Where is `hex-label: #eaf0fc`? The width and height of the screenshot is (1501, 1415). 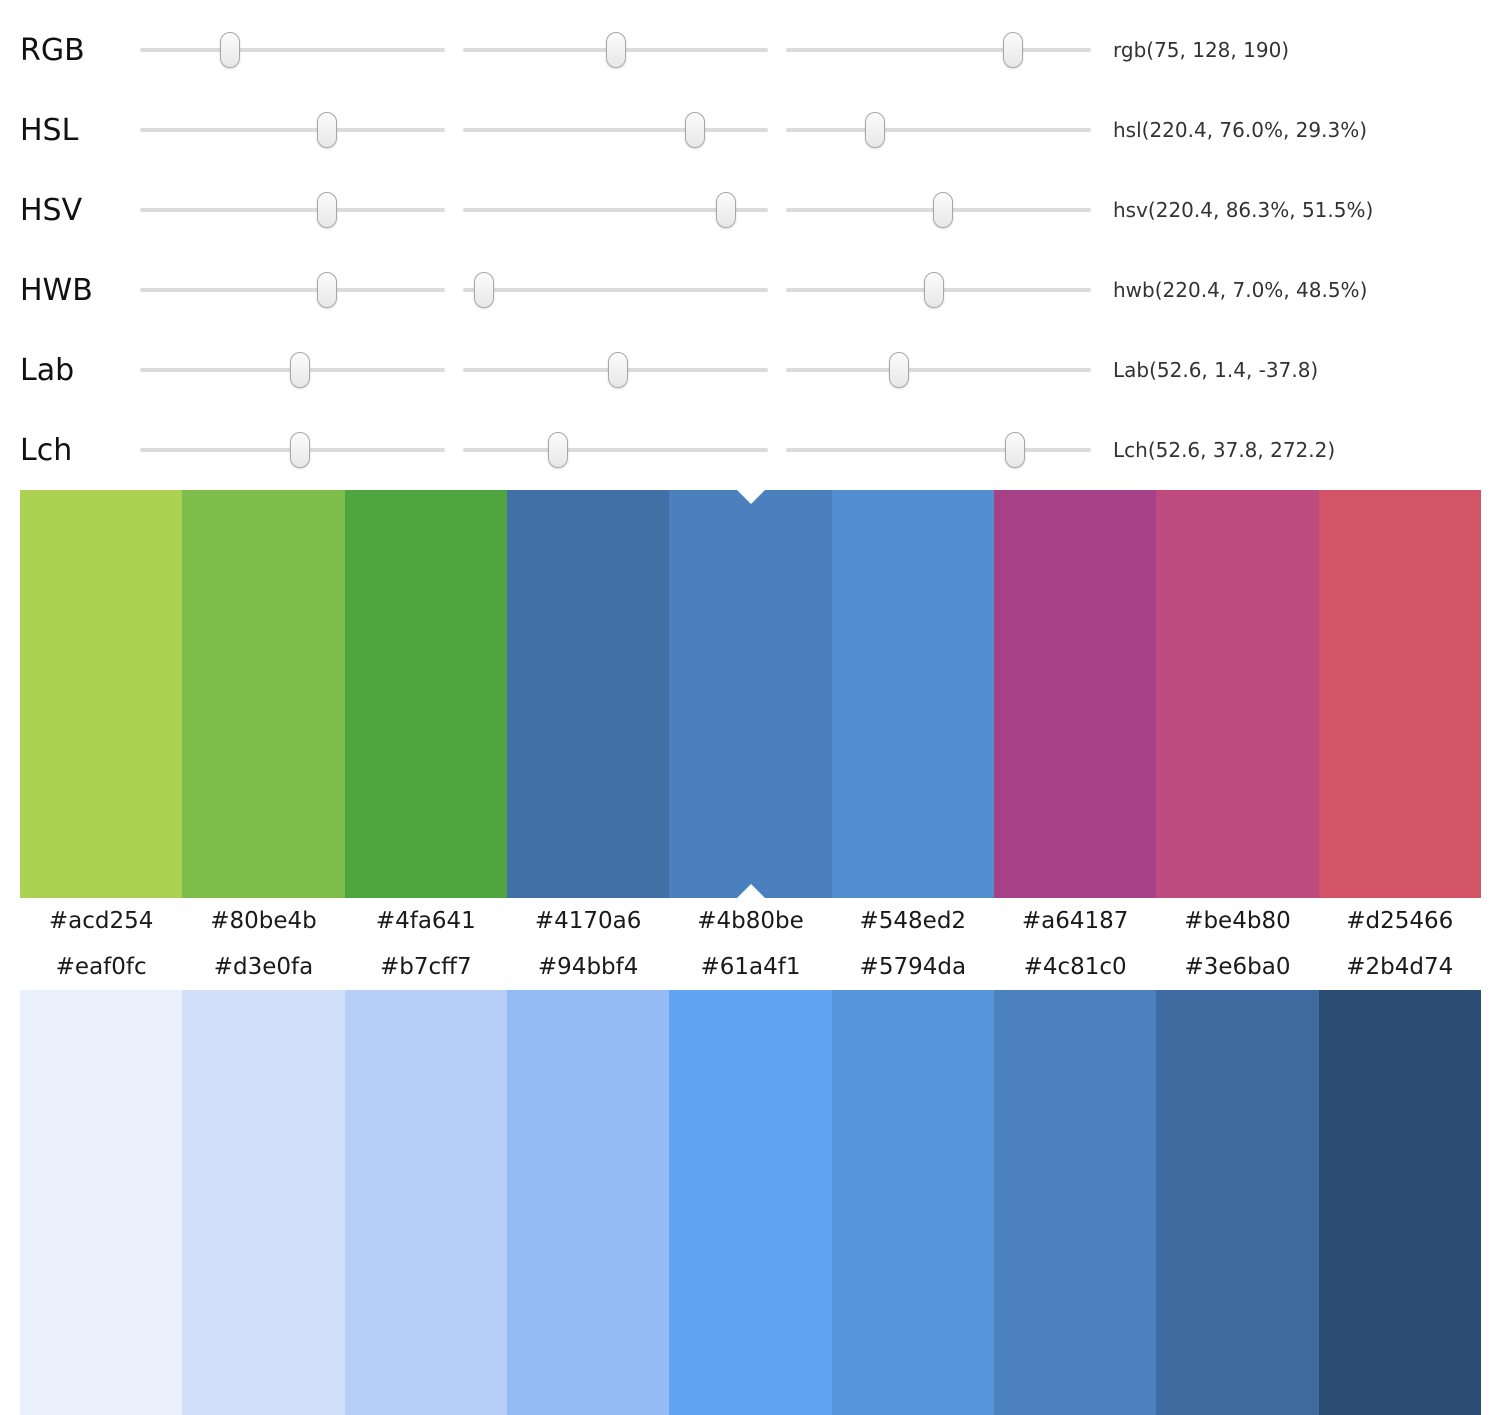 hex-label: #eaf0fc is located at coordinates (101, 967).